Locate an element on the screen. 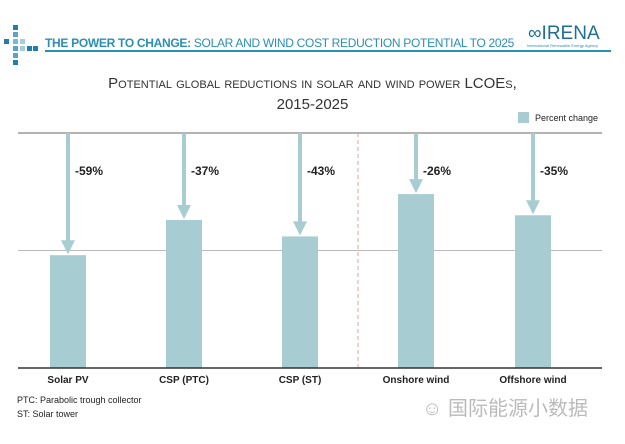  legend: Percent change is located at coordinates (558, 117).